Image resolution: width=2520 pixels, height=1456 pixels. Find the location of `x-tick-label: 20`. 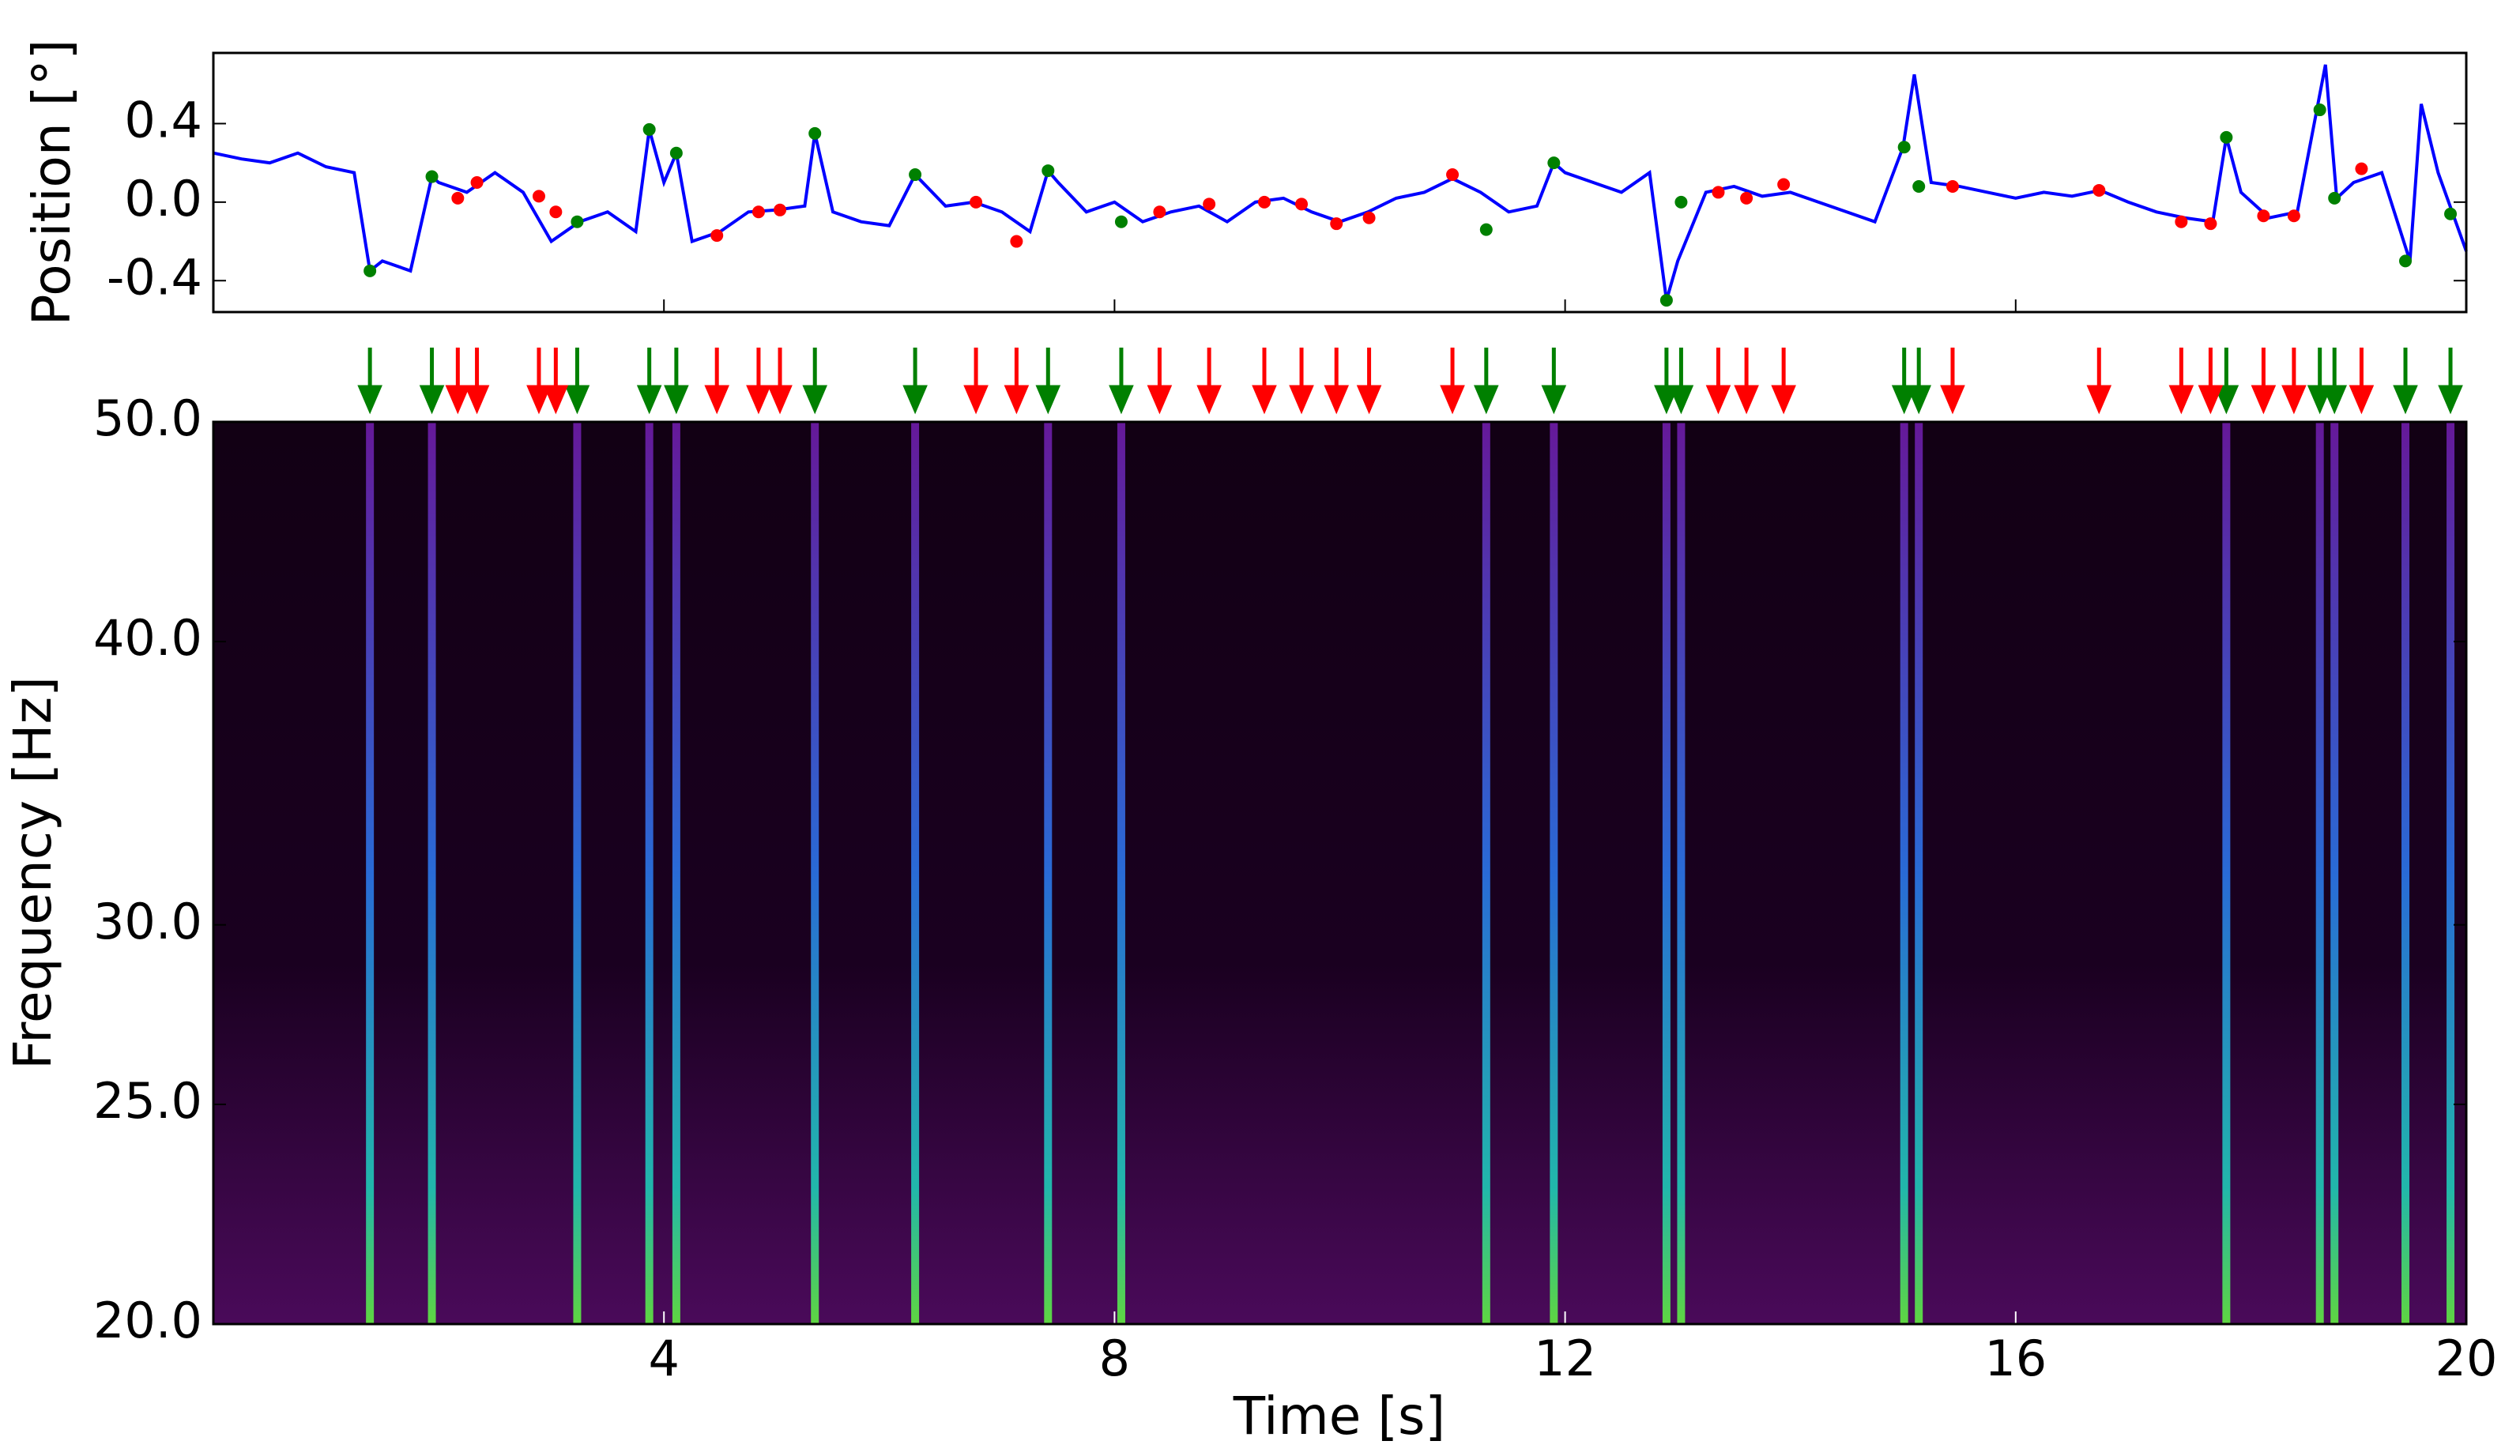

x-tick-label: 20 is located at coordinates (2466, 1358).